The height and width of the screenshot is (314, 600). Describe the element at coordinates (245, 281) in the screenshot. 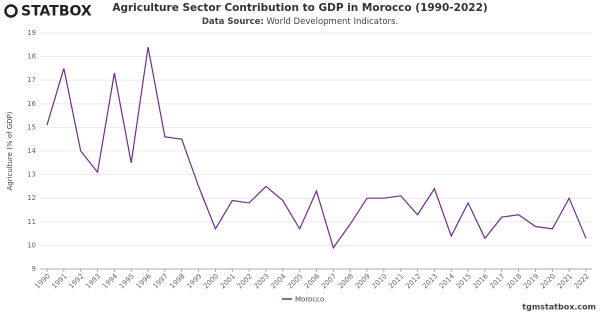

I see `x-tick-label: 2002` at that location.